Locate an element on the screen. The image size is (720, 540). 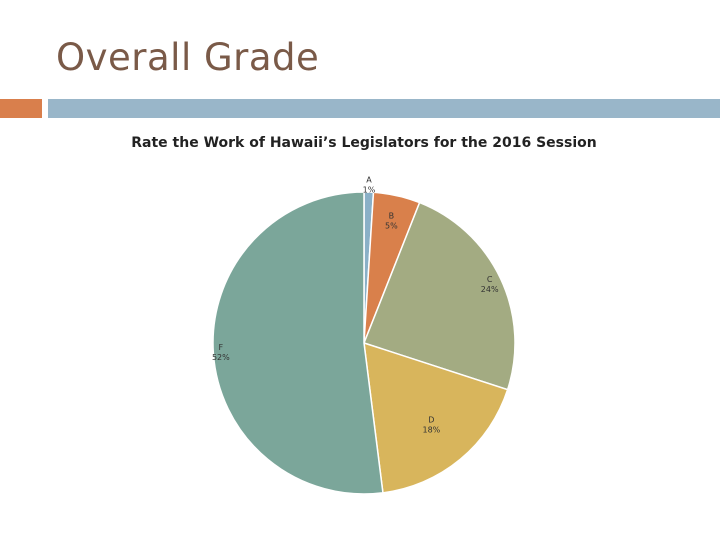
title-accent-block is located at coordinates (21, 108).